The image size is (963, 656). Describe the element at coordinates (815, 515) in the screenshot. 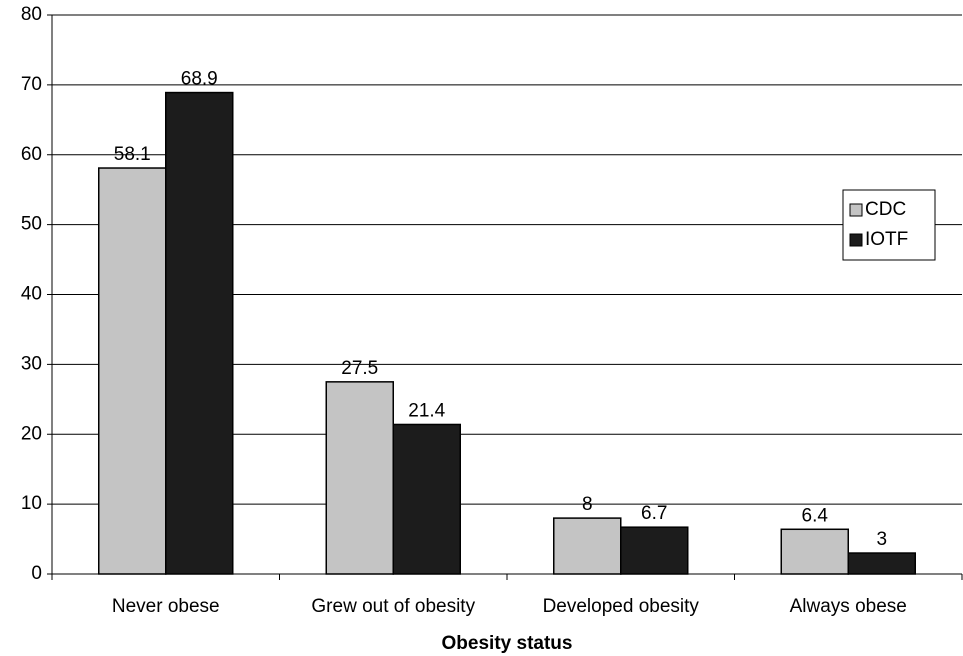

I see `data-label: 6.4` at that location.